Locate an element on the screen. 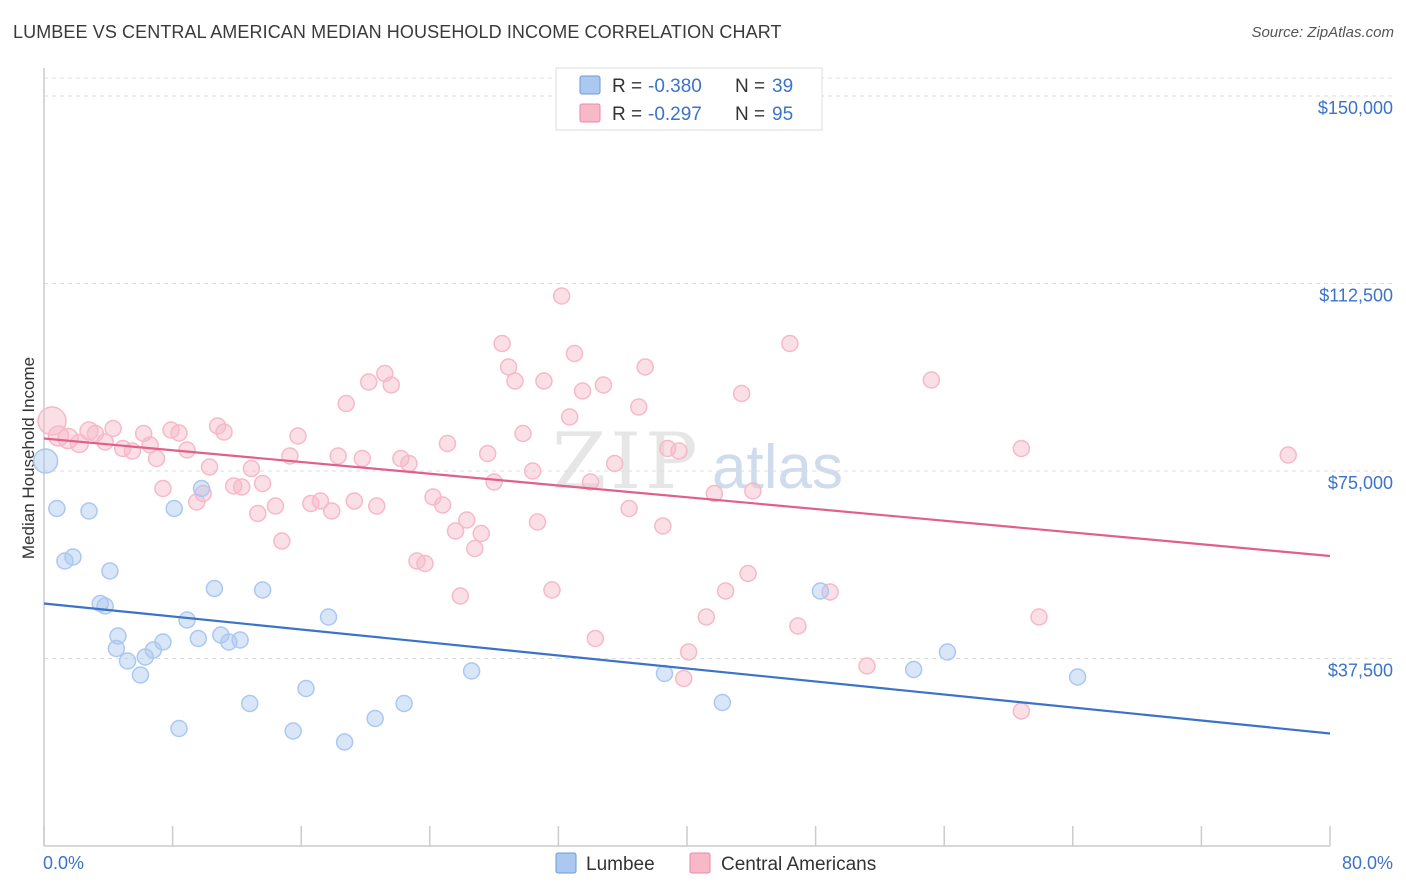 Image resolution: width=1406 pixels, height=892 pixels. y-tick-labels: $37,500 $75,000 $112,500 $150,000 is located at coordinates (1355, 389).